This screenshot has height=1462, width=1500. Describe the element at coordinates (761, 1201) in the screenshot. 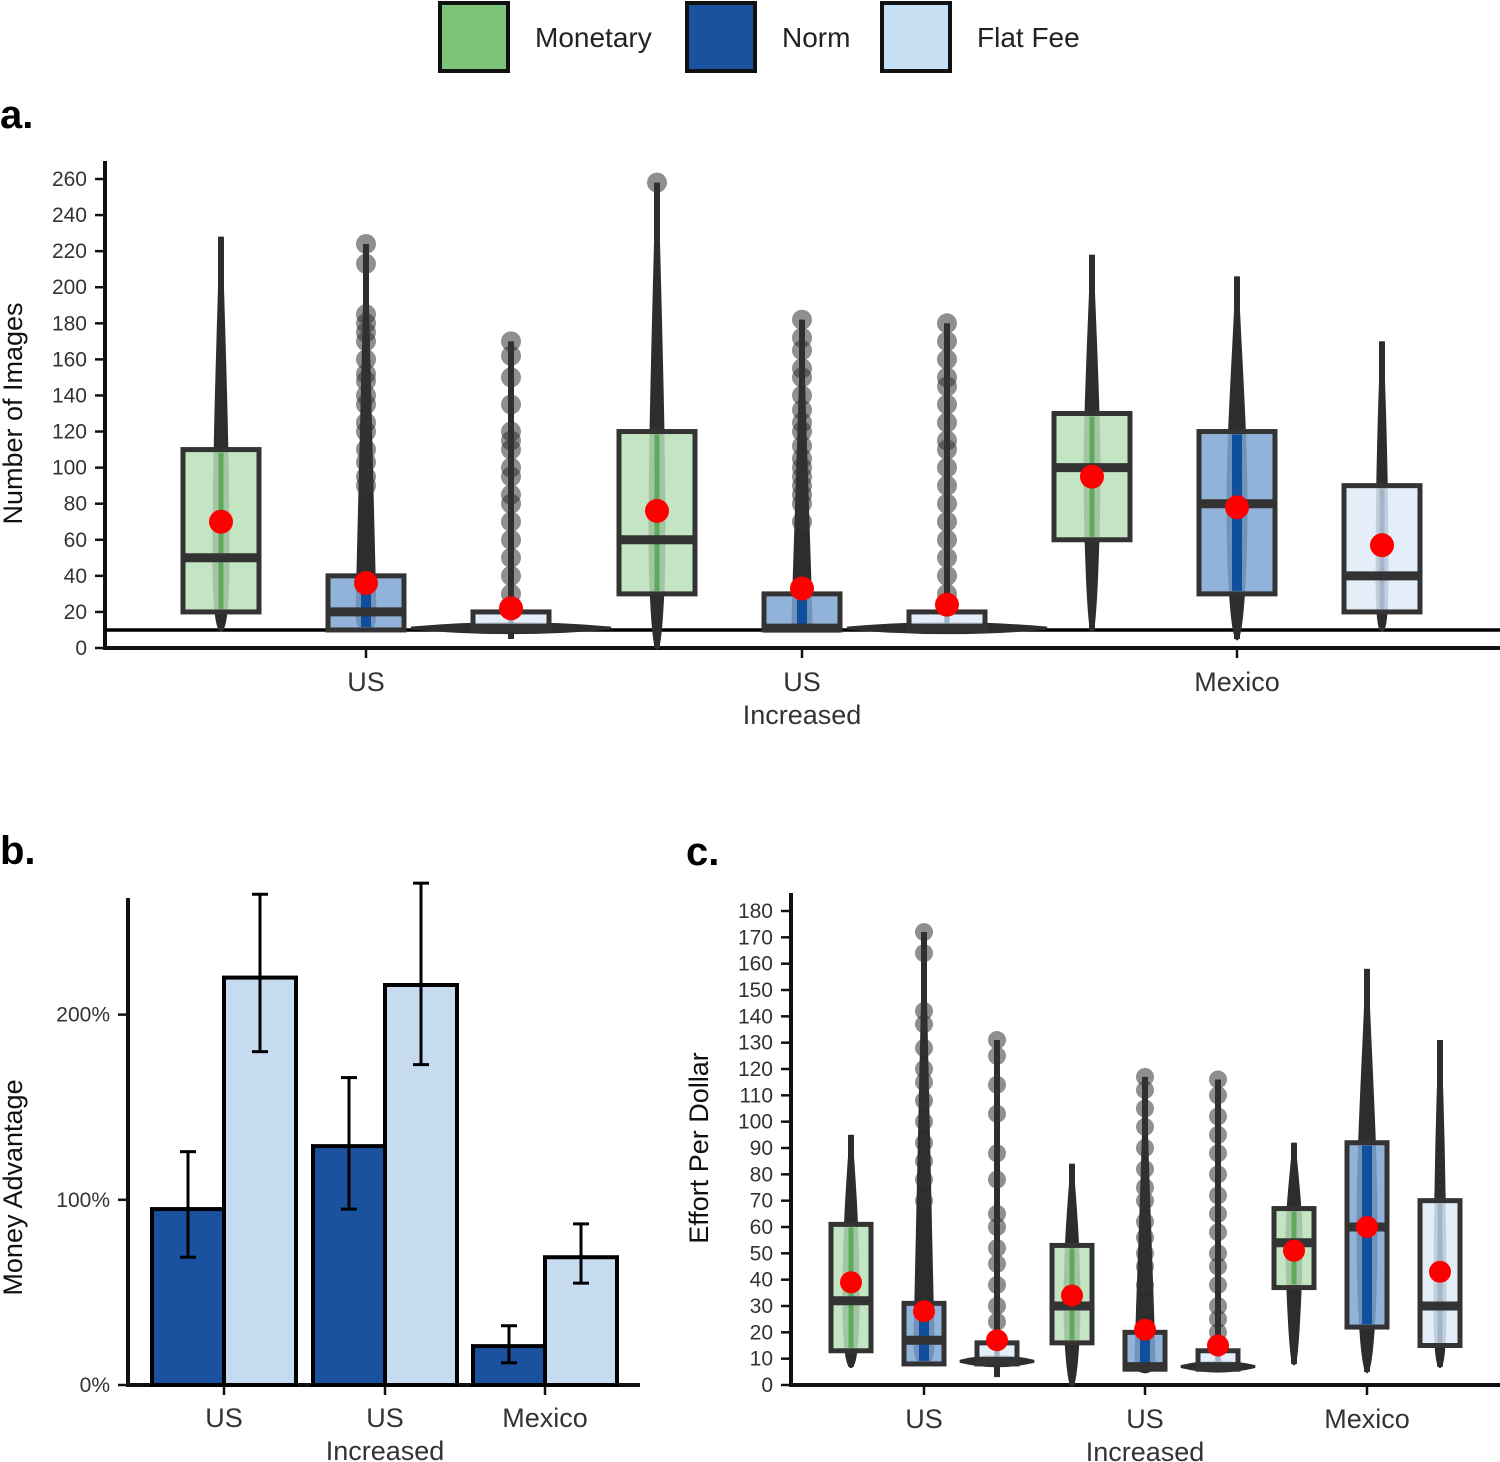

I see `y-tick-label: 70` at that location.